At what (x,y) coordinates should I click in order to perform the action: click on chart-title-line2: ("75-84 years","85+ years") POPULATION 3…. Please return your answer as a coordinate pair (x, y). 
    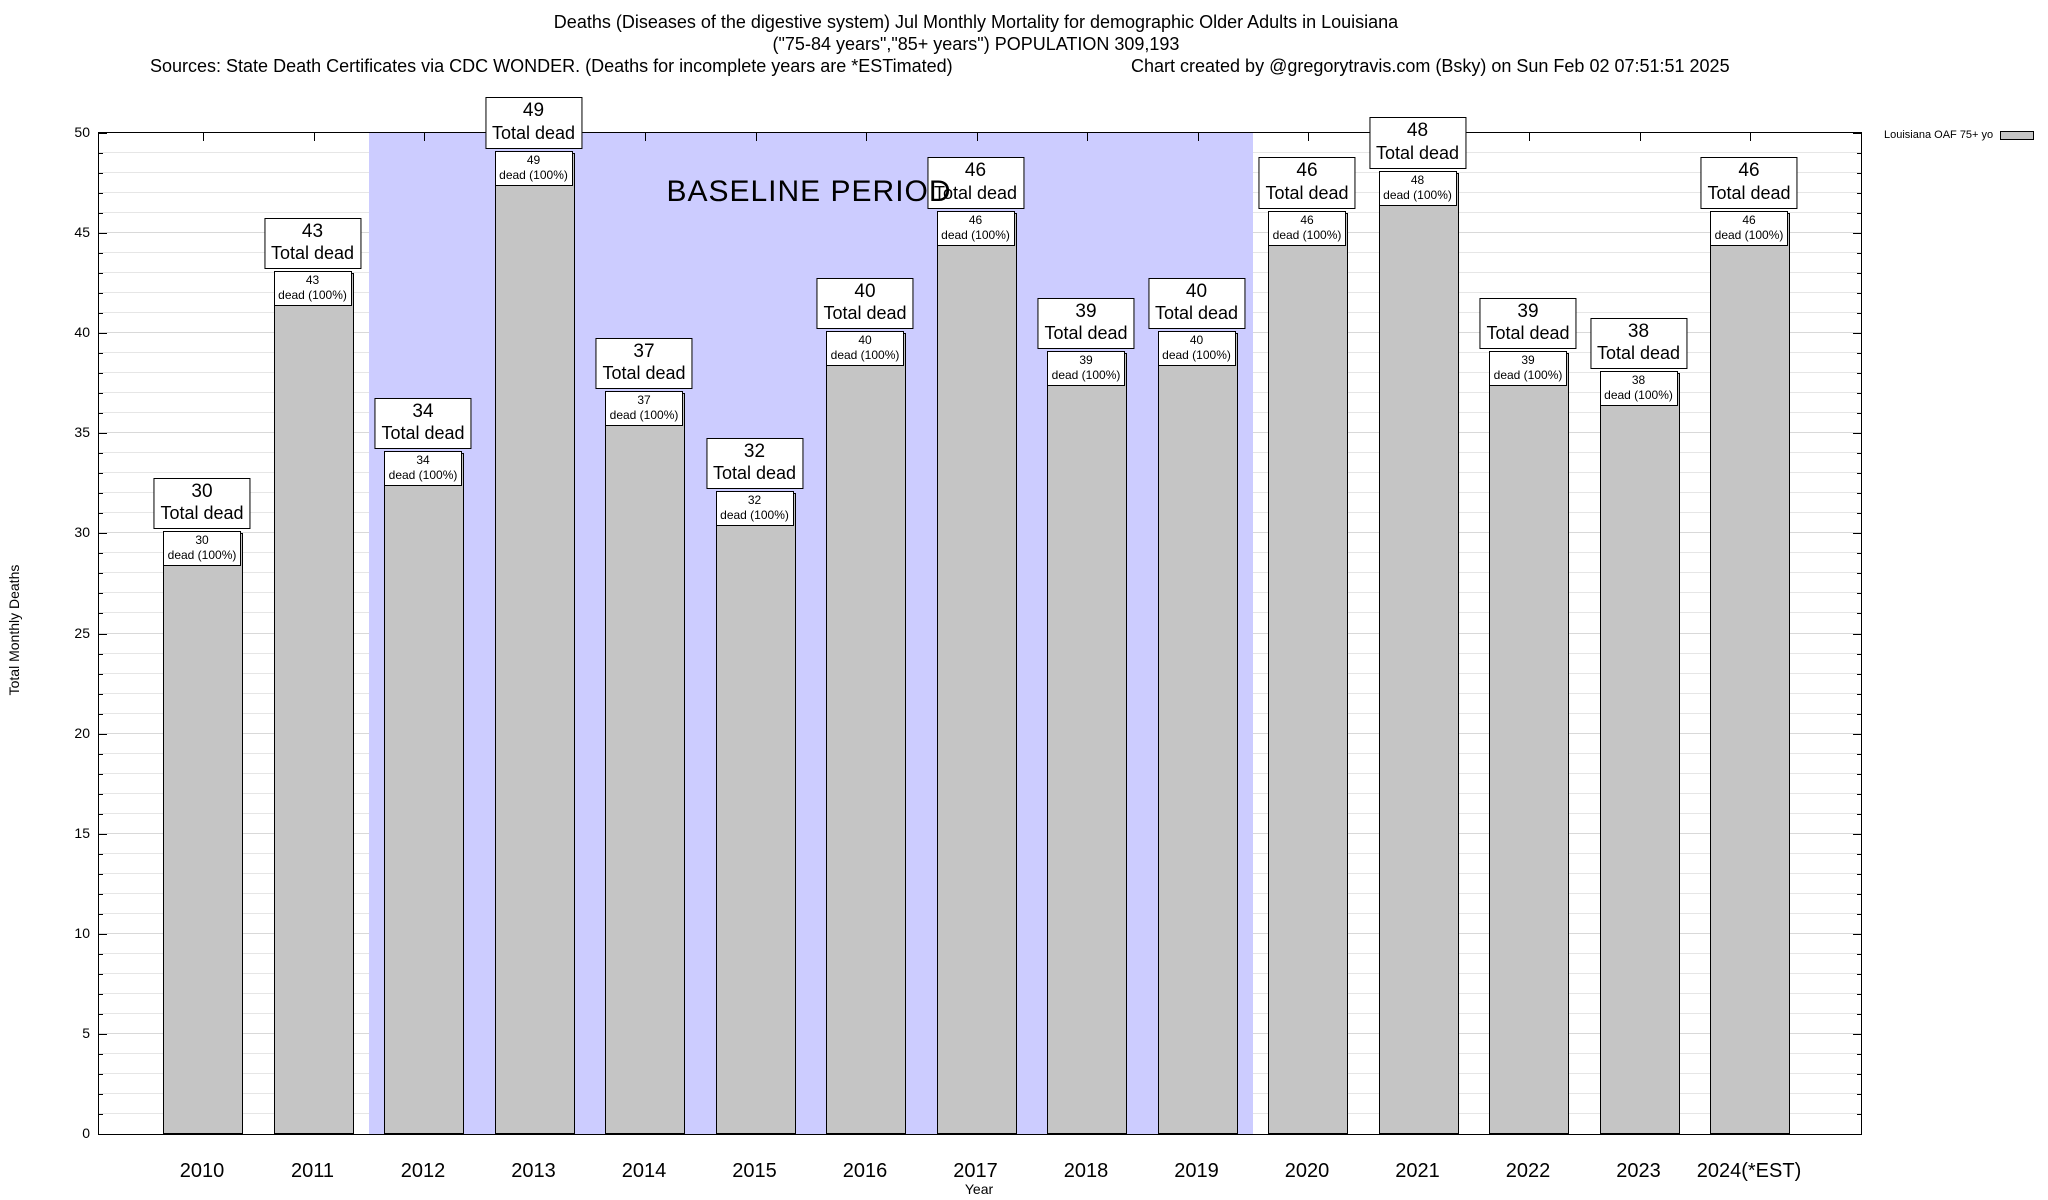
    Looking at the image, I should click on (976, 44).